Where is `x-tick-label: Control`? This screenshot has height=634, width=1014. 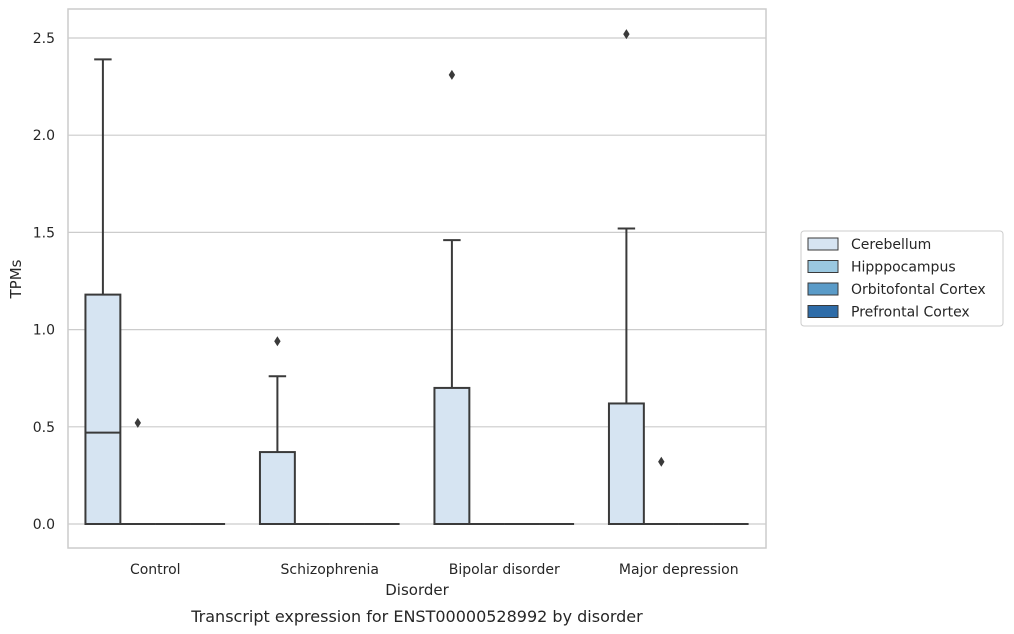
x-tick-label: Control is located at coordinates (155, 570).